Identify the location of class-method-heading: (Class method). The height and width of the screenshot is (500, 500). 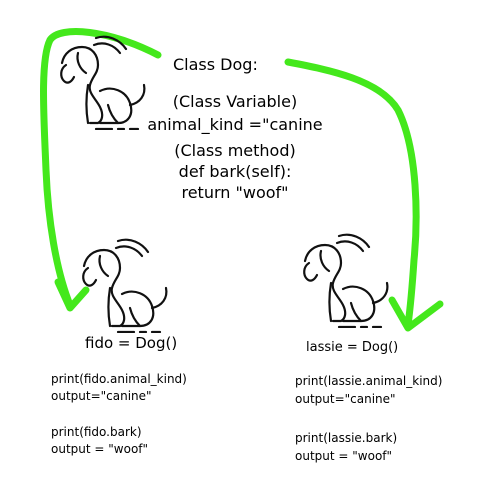
(235, 150).